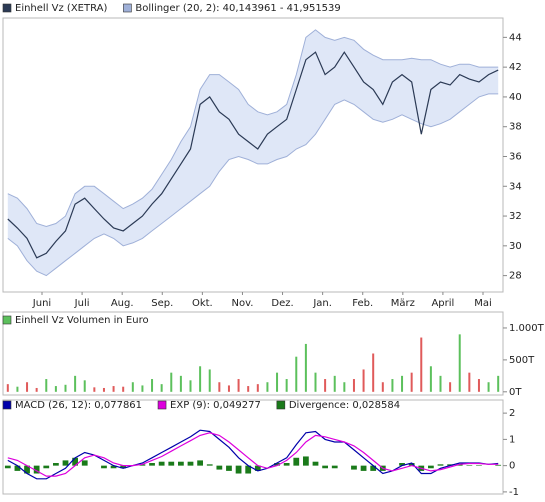 This screenshot has width=545, height=502. Describe the element at coordinates (122, 303) in the screenshot. I see `x-tick-label: Aug.` at that location.